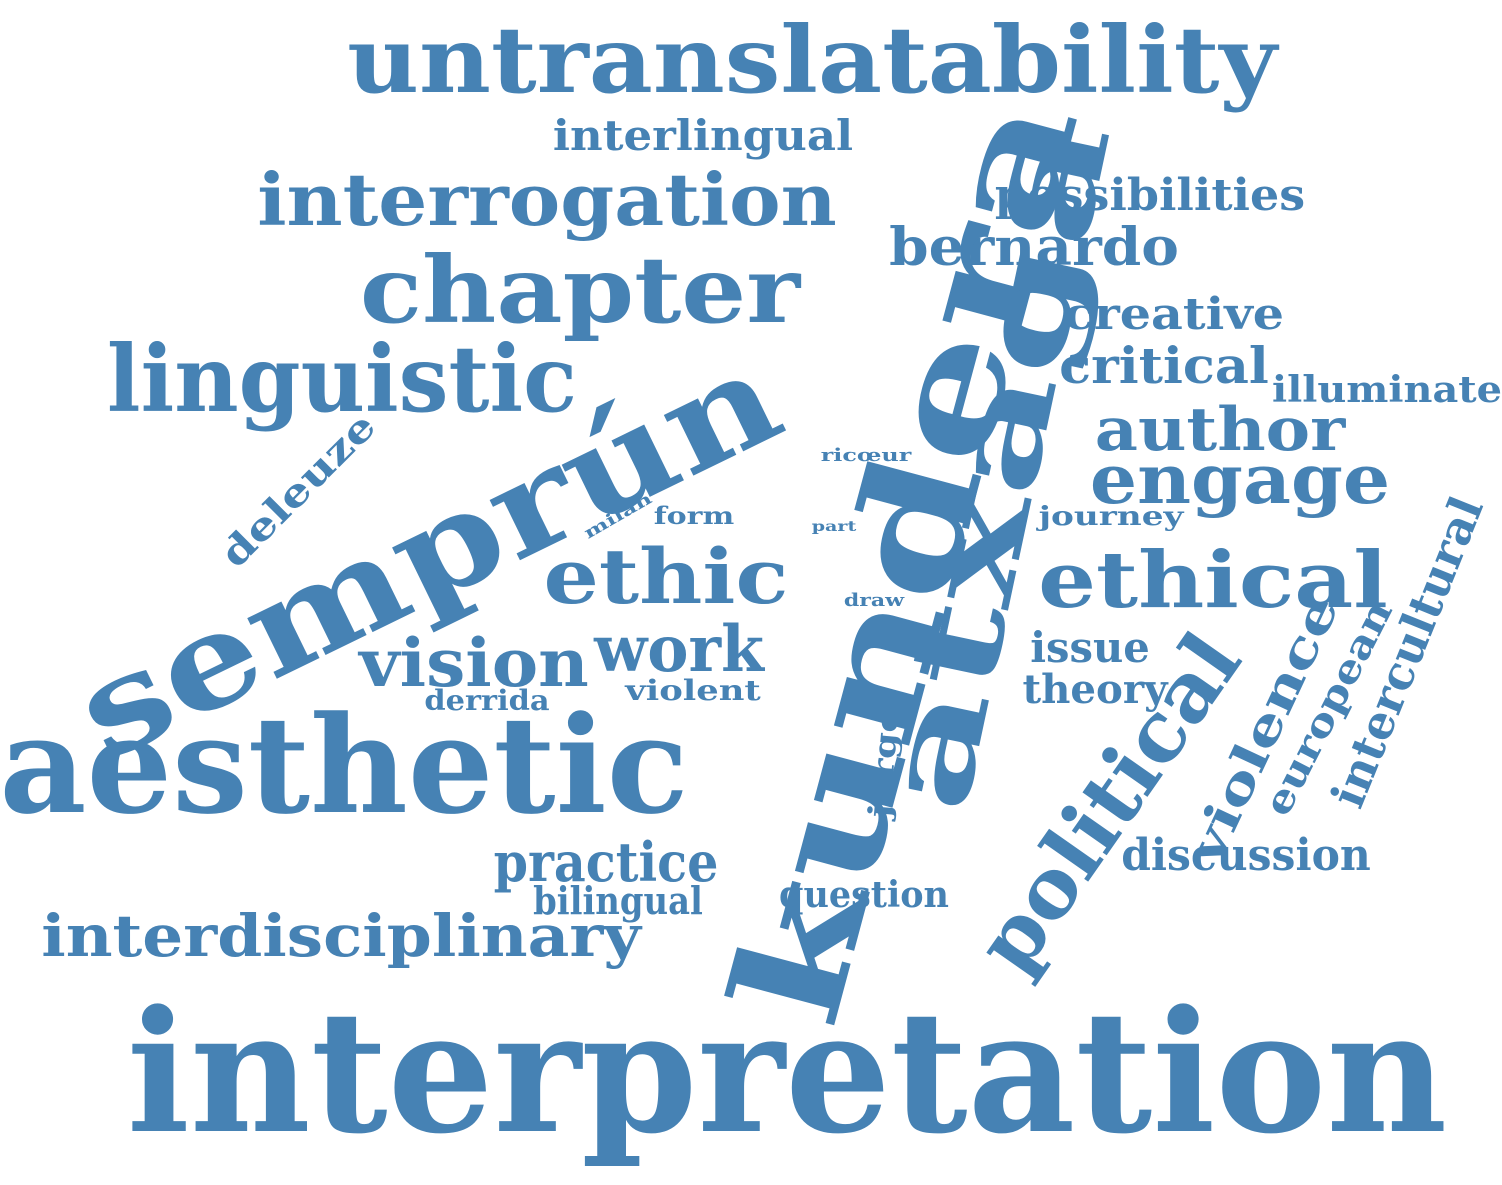  What do you see at coordinates (694, 515) in the screenshot?
I see `word-form: form` at bounding box center [694, 515].